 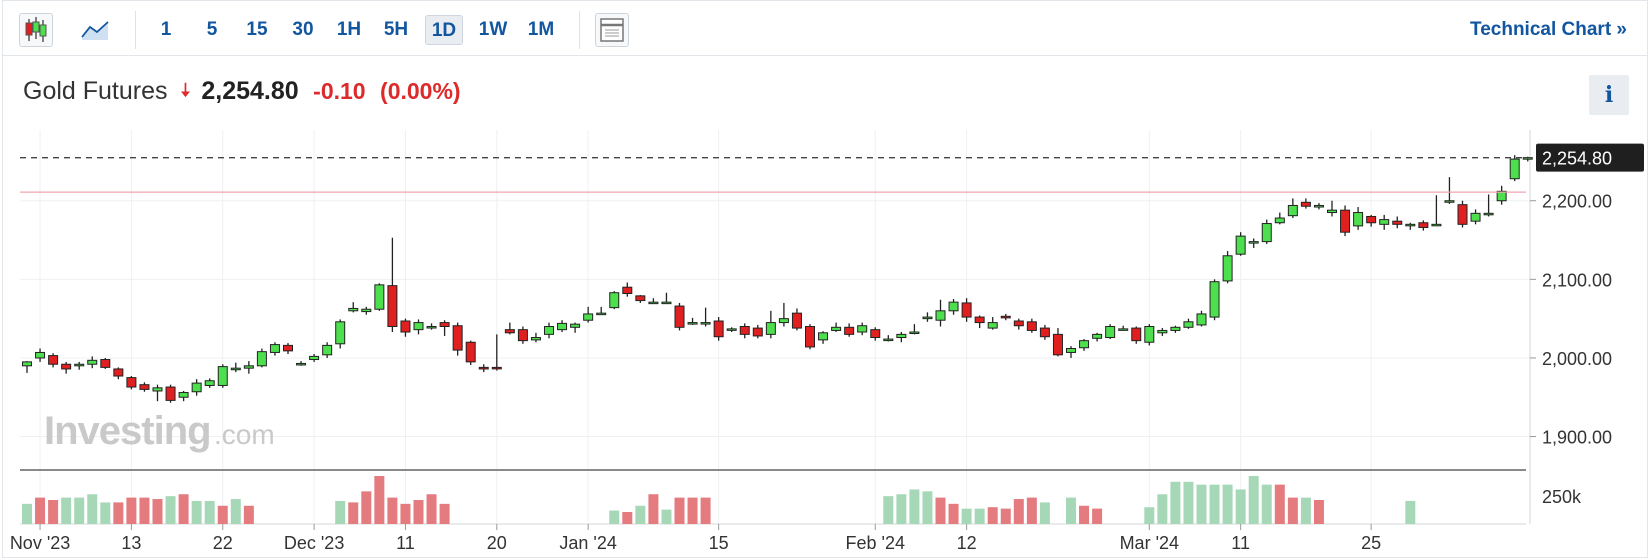 What do you see at coordinates (303, 29) in the screenshot?
I see `interval-30: 30` at bounding box center [303, 29].